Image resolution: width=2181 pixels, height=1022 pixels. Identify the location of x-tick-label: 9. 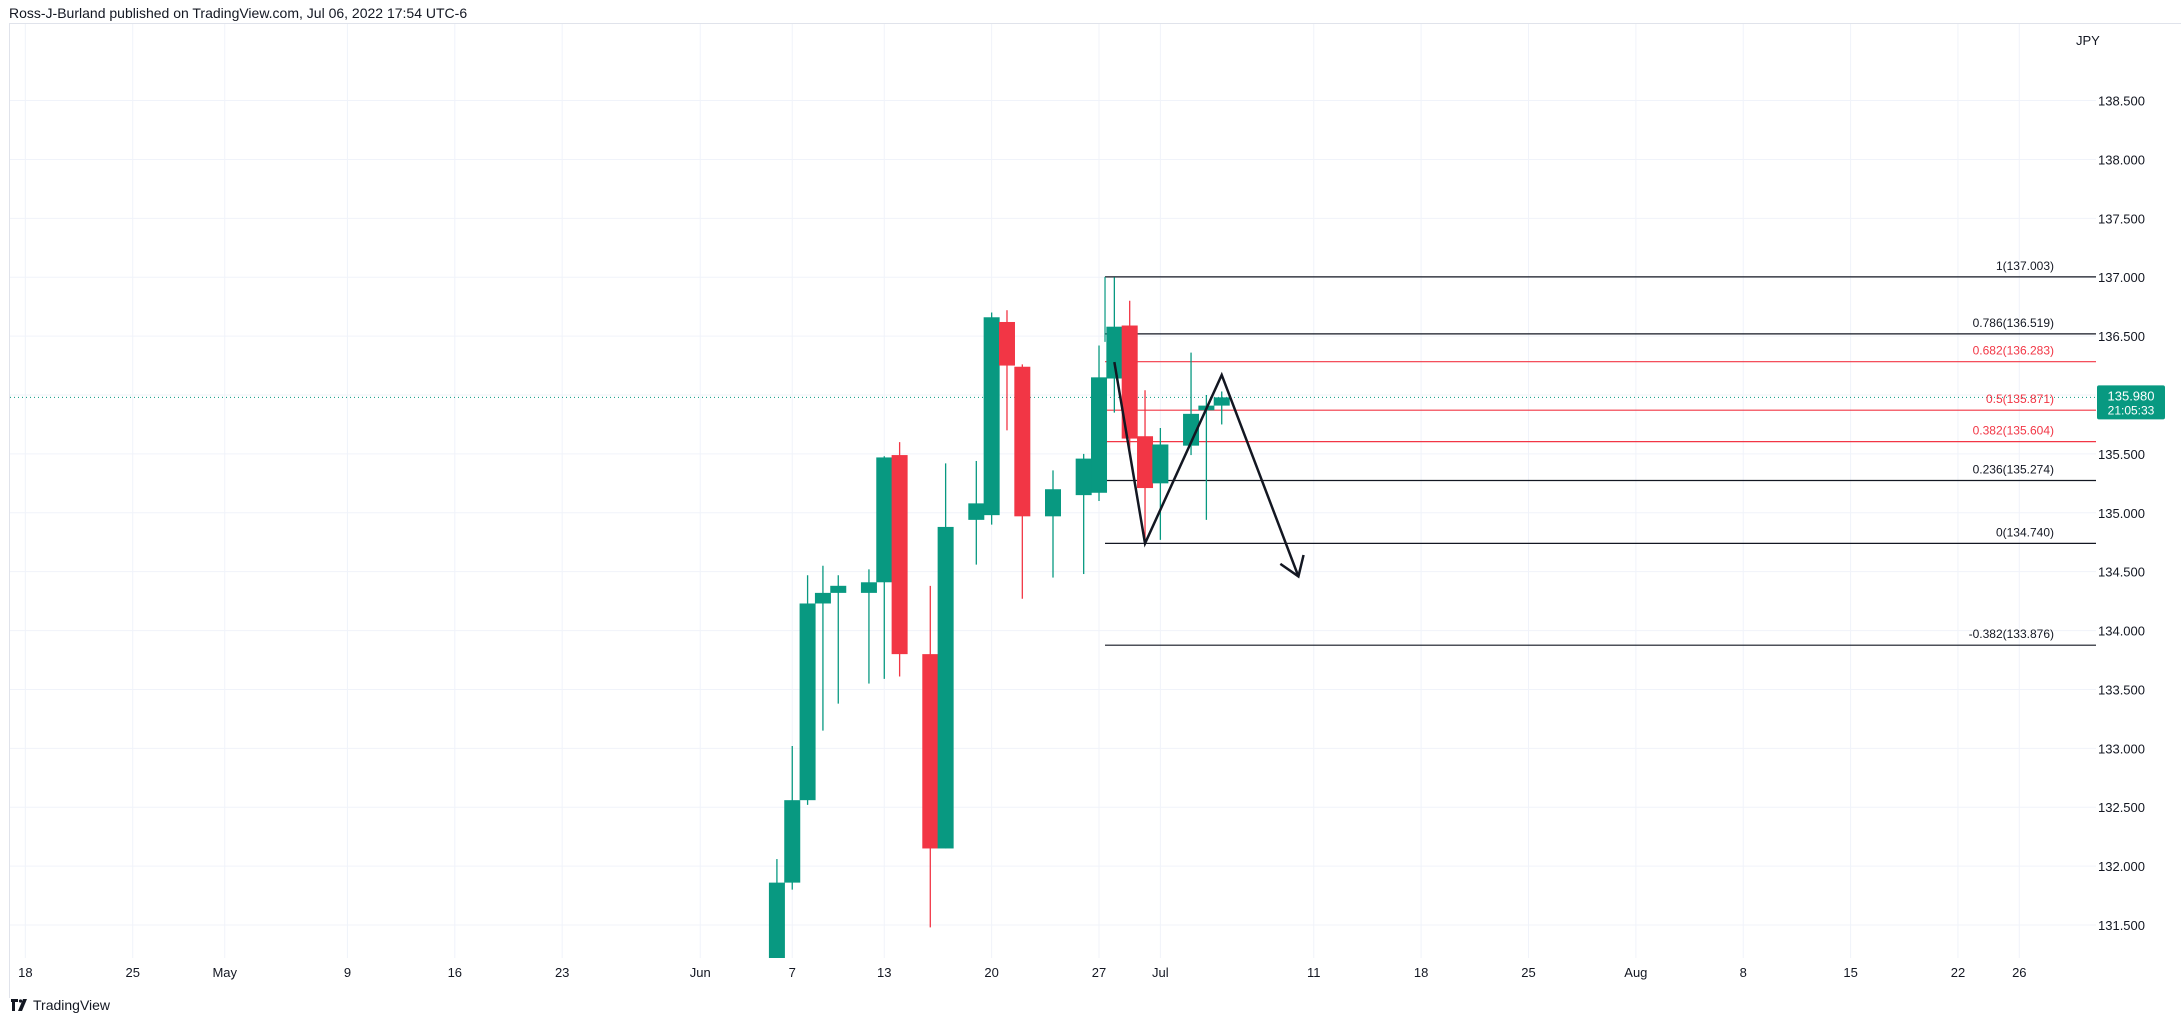
(347, 972).